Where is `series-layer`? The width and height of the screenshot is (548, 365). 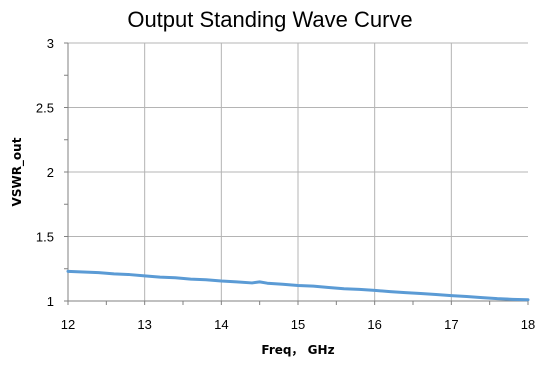 series-layer is located at coordinates (298, 285).